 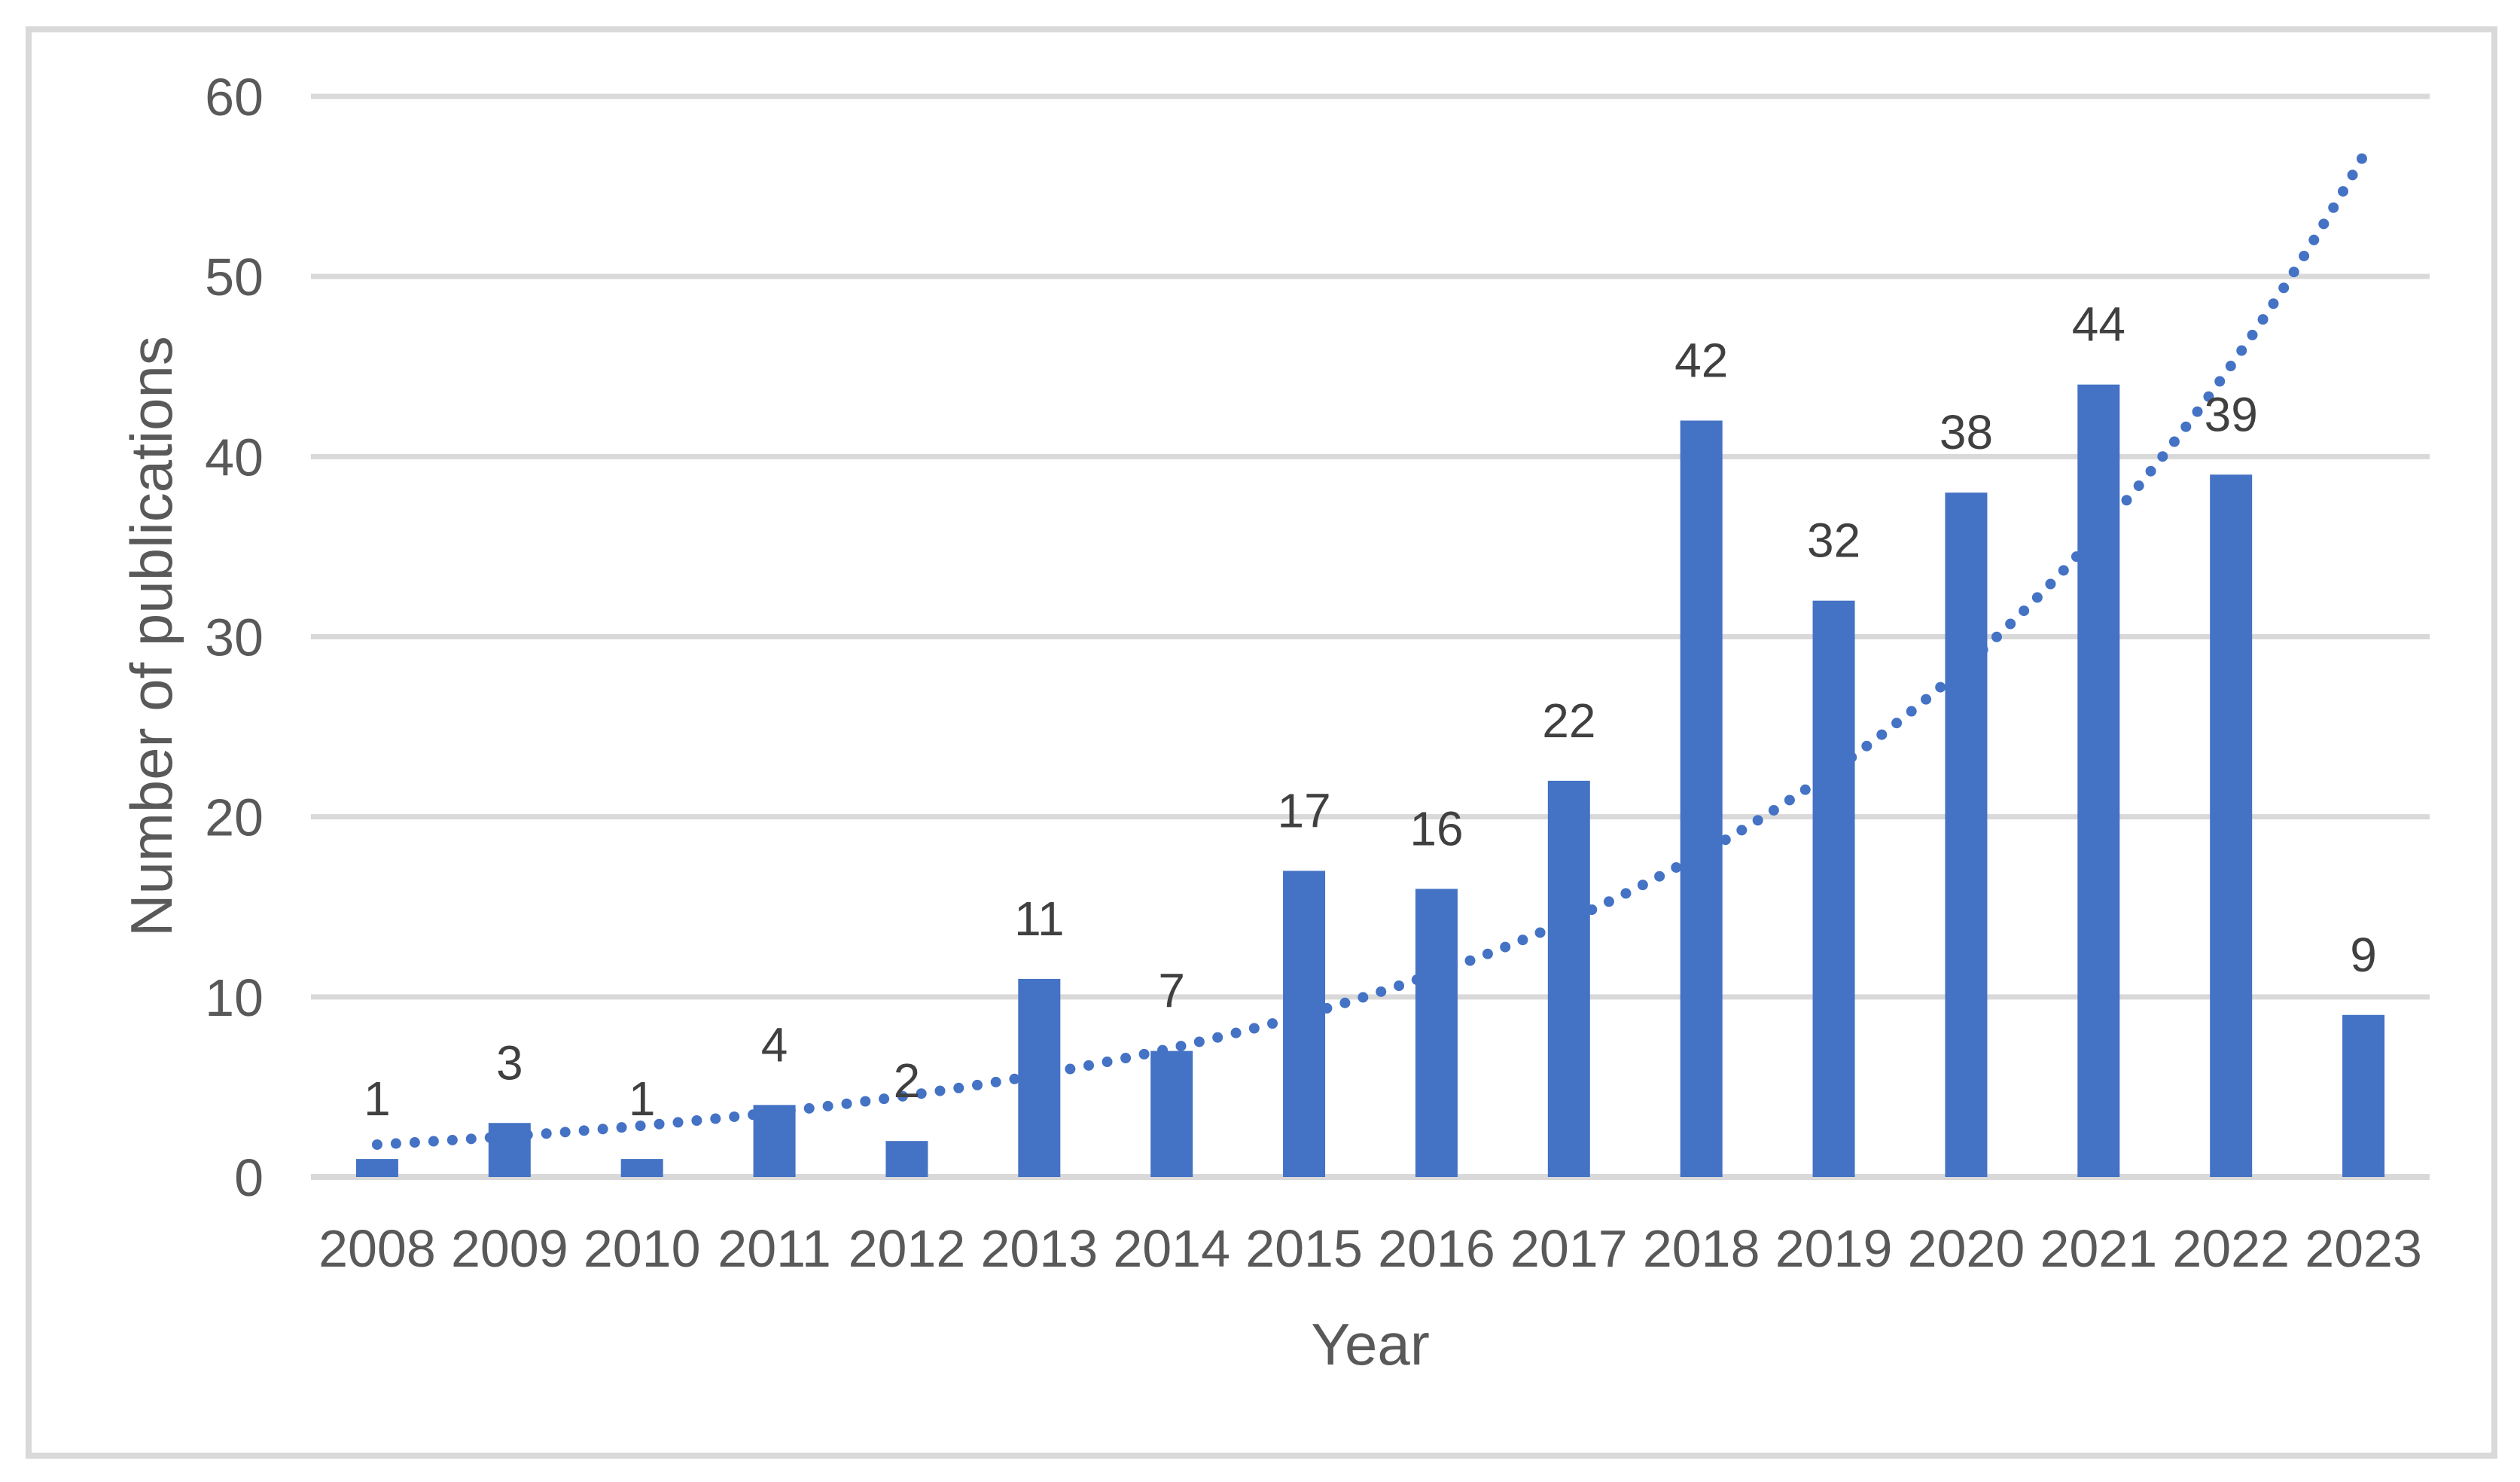 I want to click on bar-label-2019: 32, so click(x=1833, y=541).